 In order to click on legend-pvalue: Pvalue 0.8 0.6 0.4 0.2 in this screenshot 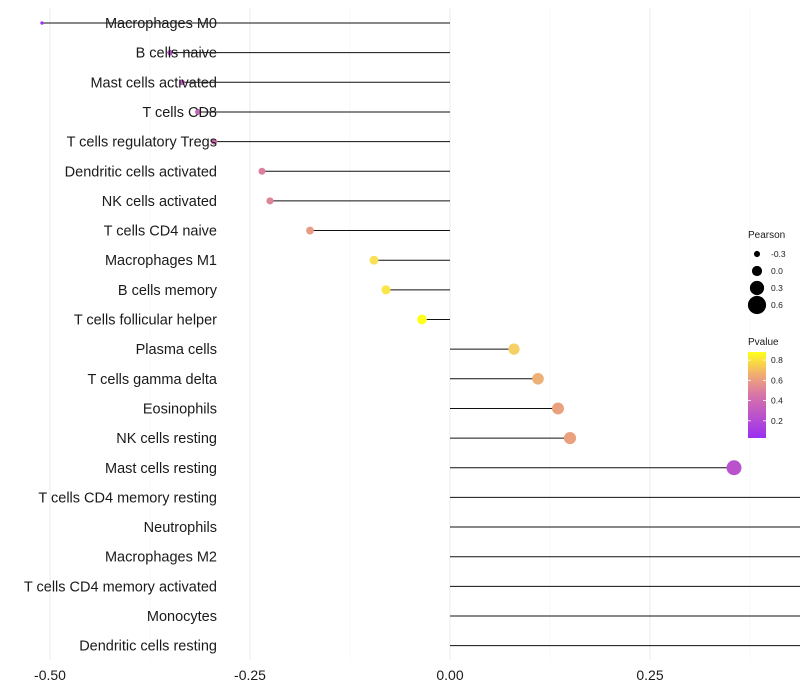, I will do `click(765, 387)`.